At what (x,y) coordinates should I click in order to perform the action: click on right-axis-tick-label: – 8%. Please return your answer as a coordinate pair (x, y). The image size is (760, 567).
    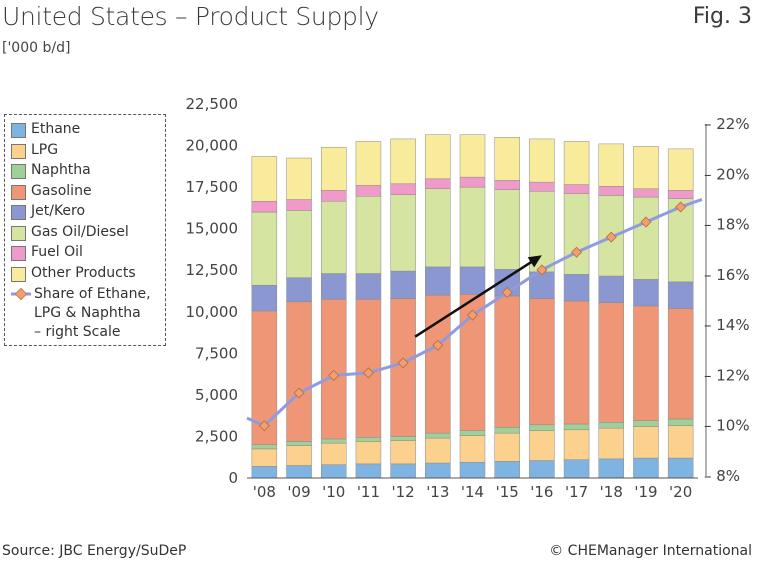
    Looking at the image, I should click on (722, 476).